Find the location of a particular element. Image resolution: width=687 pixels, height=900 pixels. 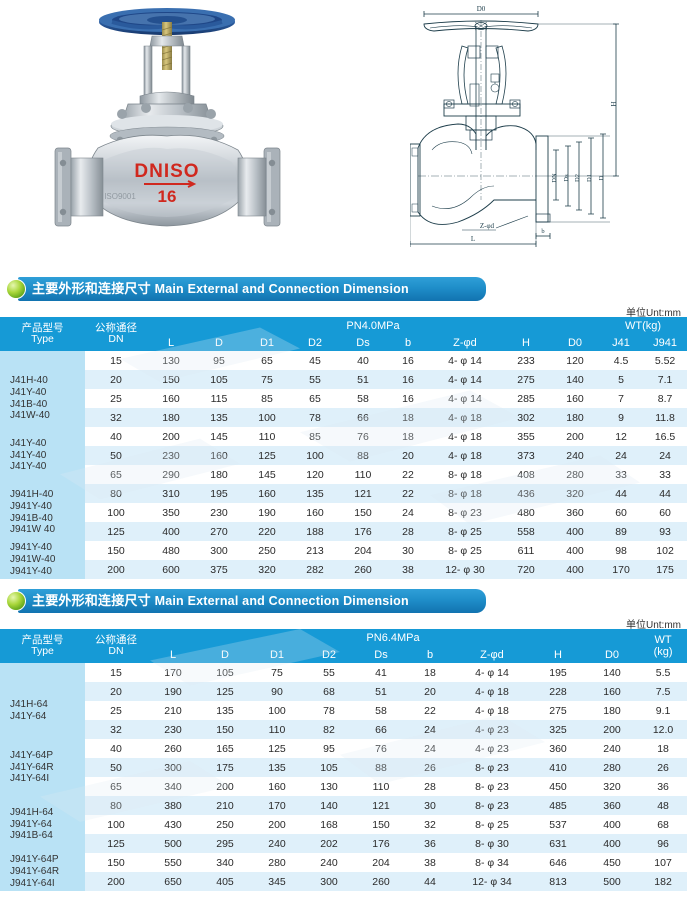

th2-col-D0: D0 is located at coordinates (612, 654).